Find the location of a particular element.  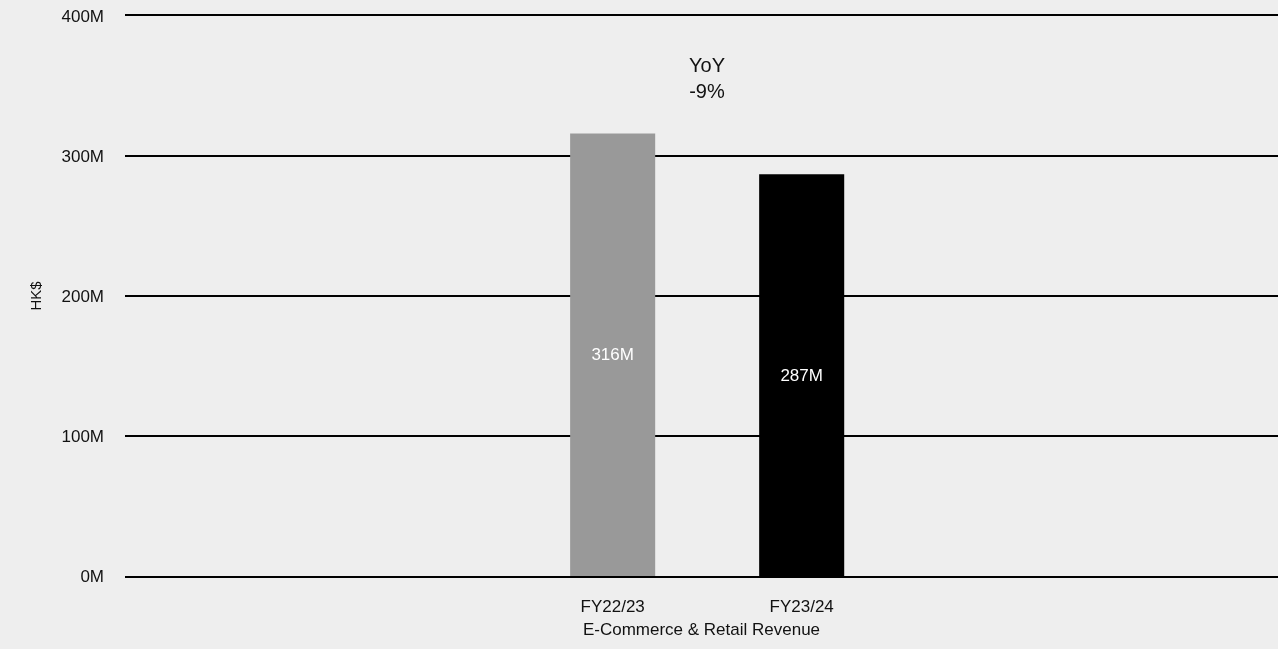

y-tick-label: 200M is located at coordinates (82, 296).